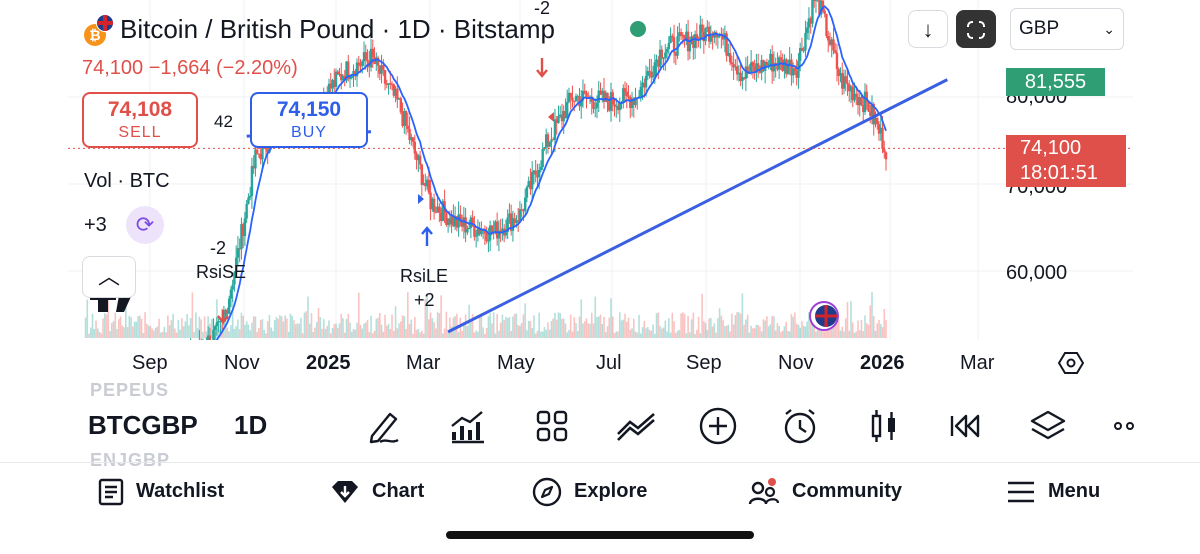 The image size is (1200, 554). What do you see at coordinates (800, 426) in the screenshot?
I see `alert-icon` at bounding box center [800, 426].